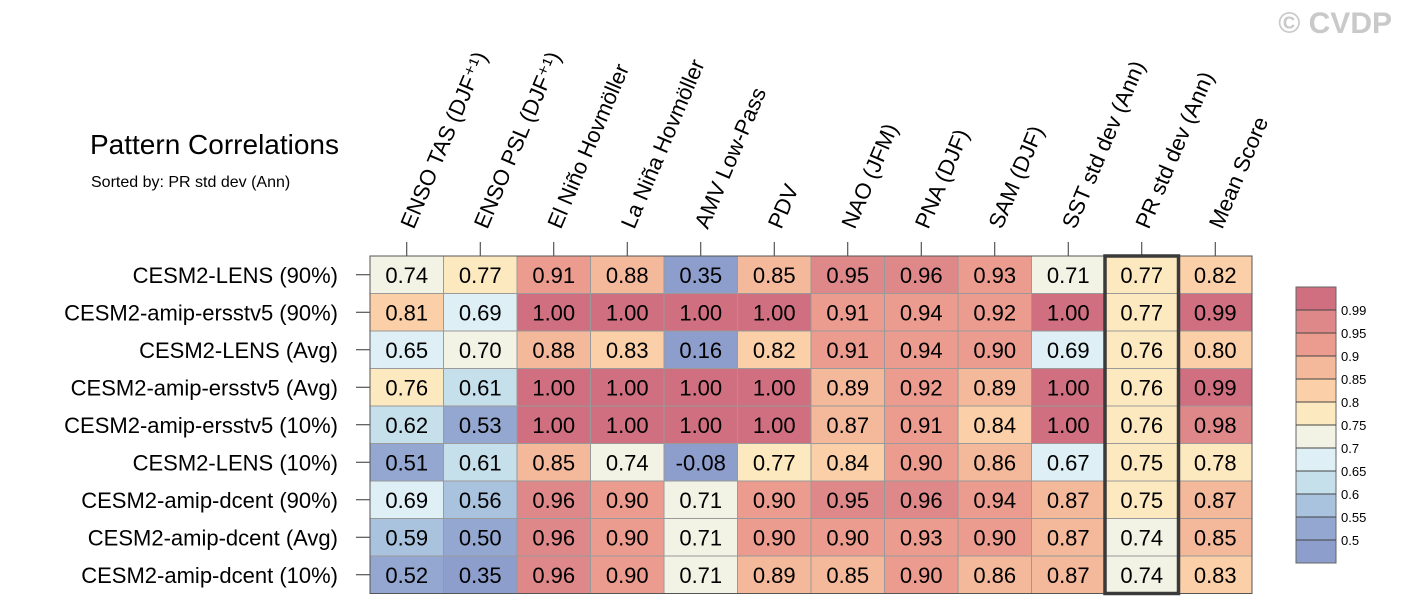  I want to click on colorbar: 0.99 0.95 0.9 0.85 0.8 0.75 0.7 0.65 0.6 0.55 0.5, so click(1330, 425).